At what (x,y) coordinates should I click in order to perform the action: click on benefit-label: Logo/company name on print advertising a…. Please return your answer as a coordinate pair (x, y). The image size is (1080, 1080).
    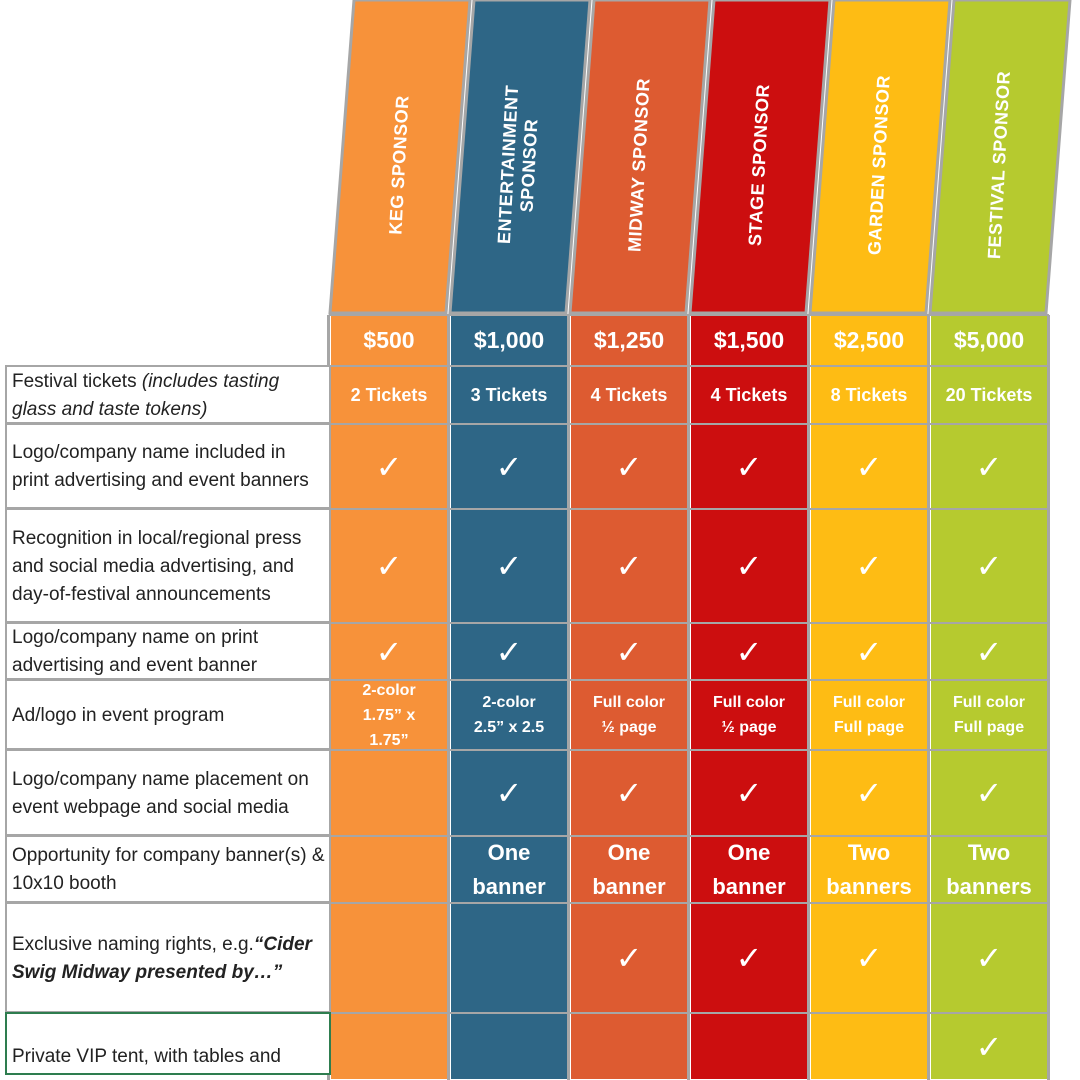
    Looking at the image, I should click on (168, 651).